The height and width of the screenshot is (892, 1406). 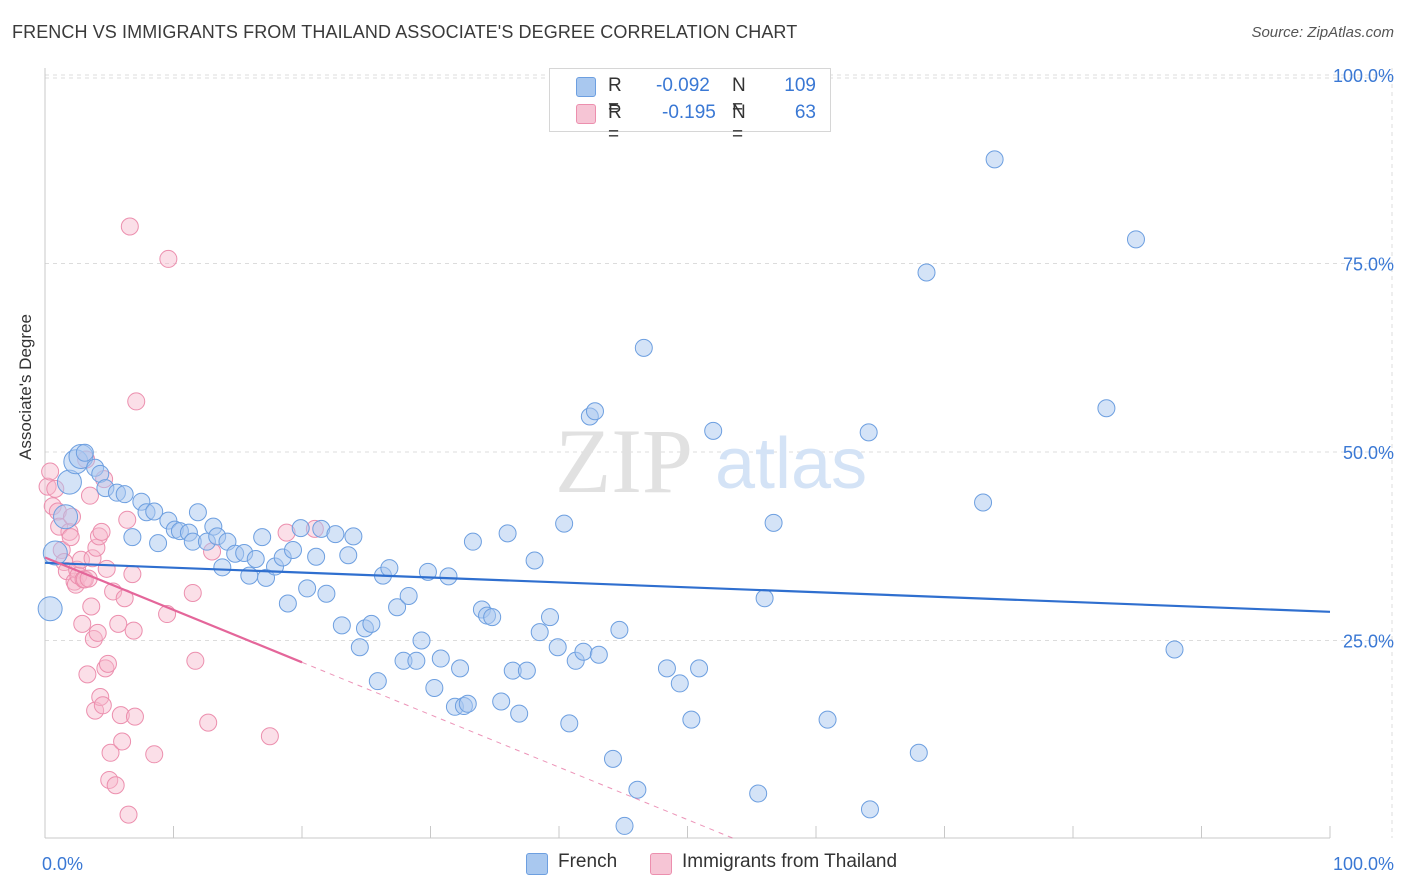 I want to click on x-tick-label: 100.0%, so click(x=1363, y=864).